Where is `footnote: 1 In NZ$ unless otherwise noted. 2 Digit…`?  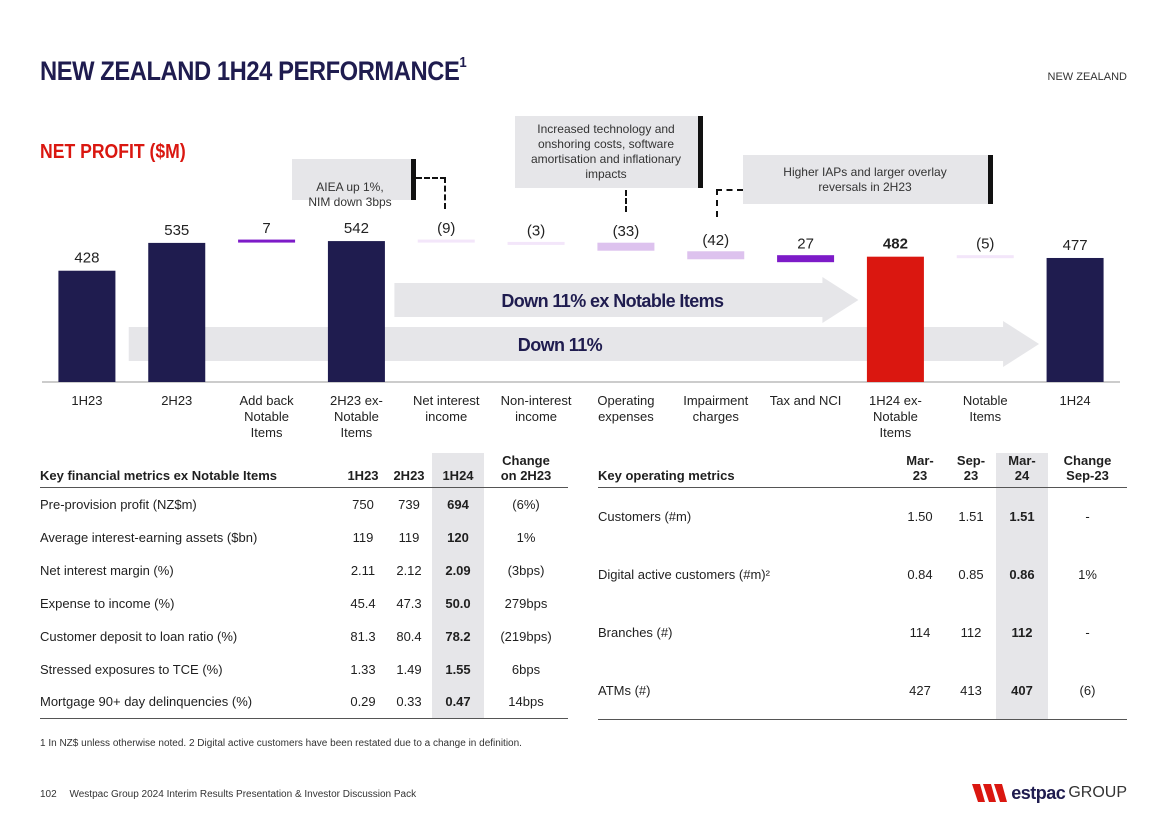 footnote: 1 In NZ$ unless otherwise noted. 2 Digit… is located at coordinates (281, 743).